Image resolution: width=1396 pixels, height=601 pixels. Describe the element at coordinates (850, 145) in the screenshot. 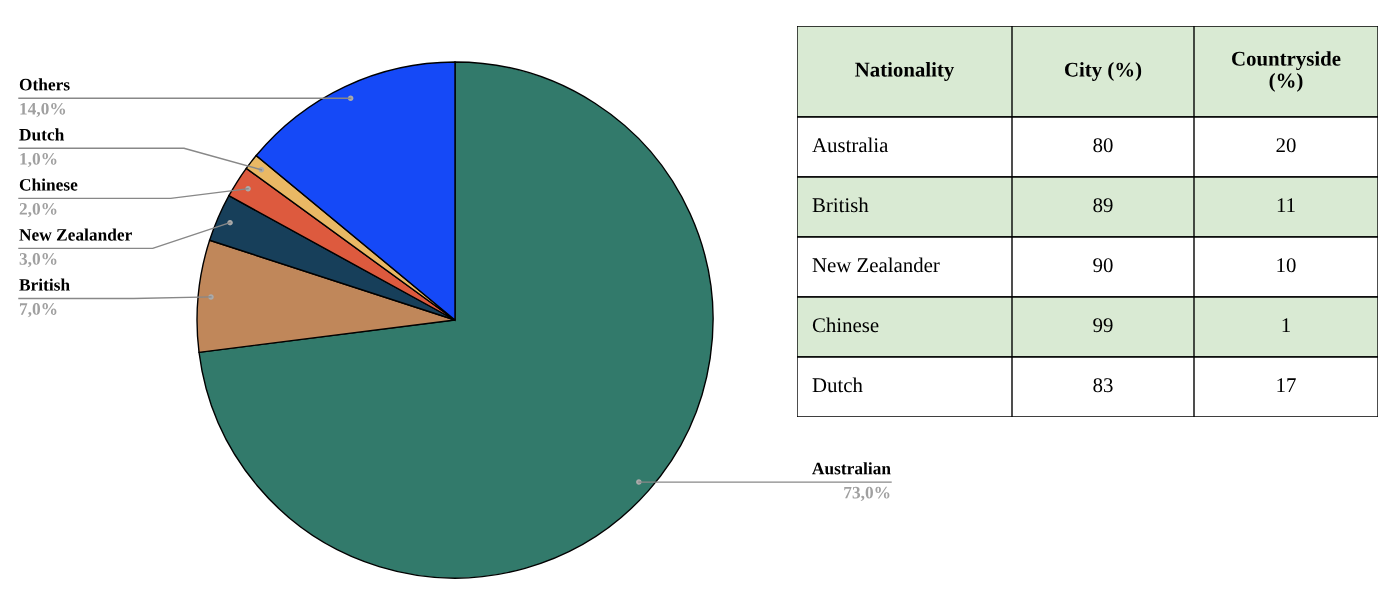

I see `y-tick-label: Australia` at that location.